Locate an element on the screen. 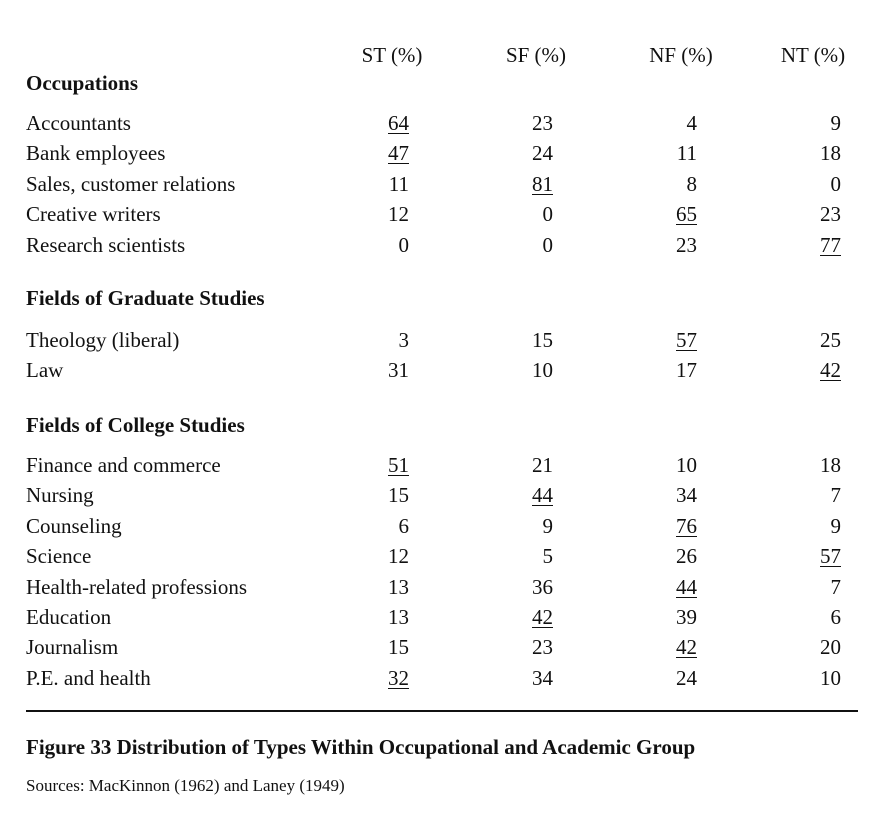  cell-value-highlighted: 32 is located at coordinates (398, 677).